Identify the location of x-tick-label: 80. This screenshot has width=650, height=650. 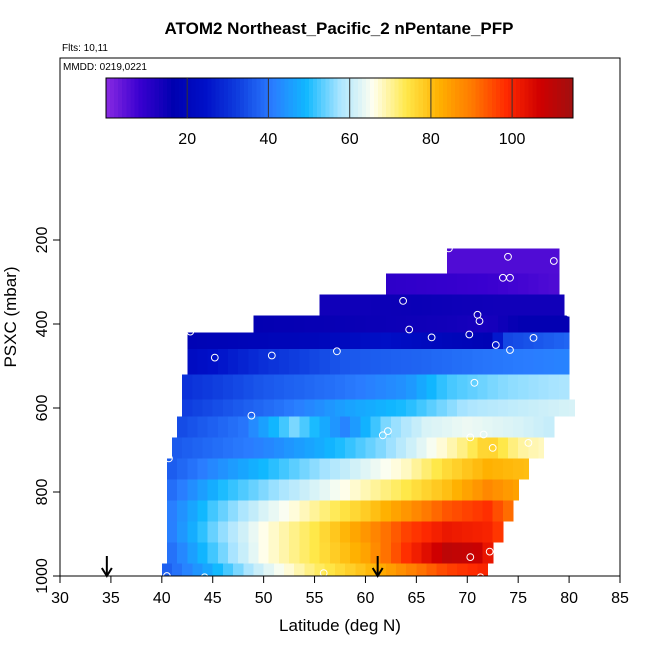
(569, 598).